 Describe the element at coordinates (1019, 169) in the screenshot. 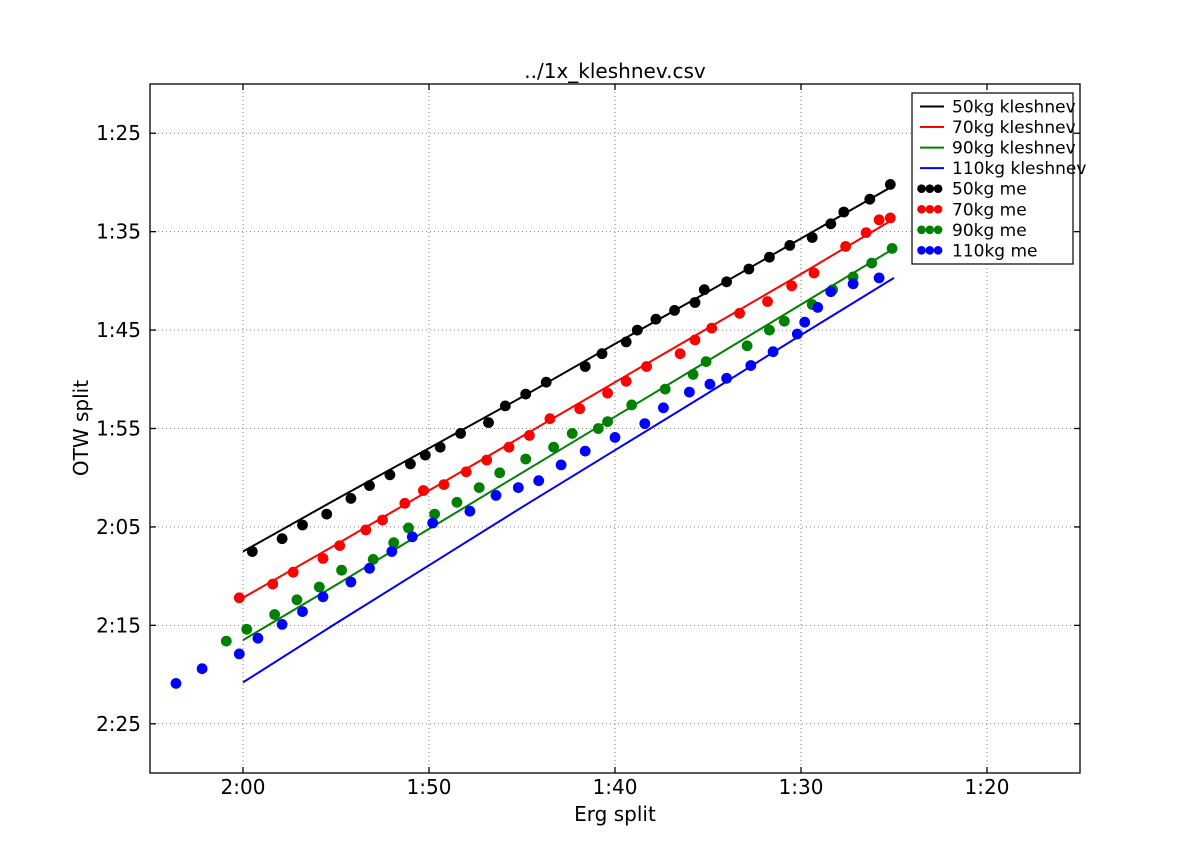

I see `legend-entry-label: 110kg kleshnev` at that location.